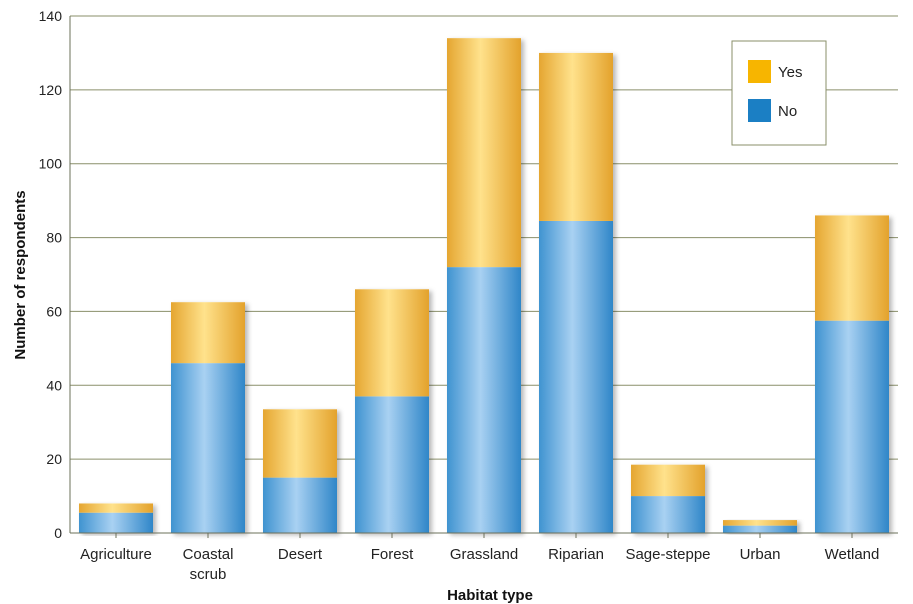 The height and width of the screenshot is (604, 913). I want to click on bar-group-forest, so click(392, 411).